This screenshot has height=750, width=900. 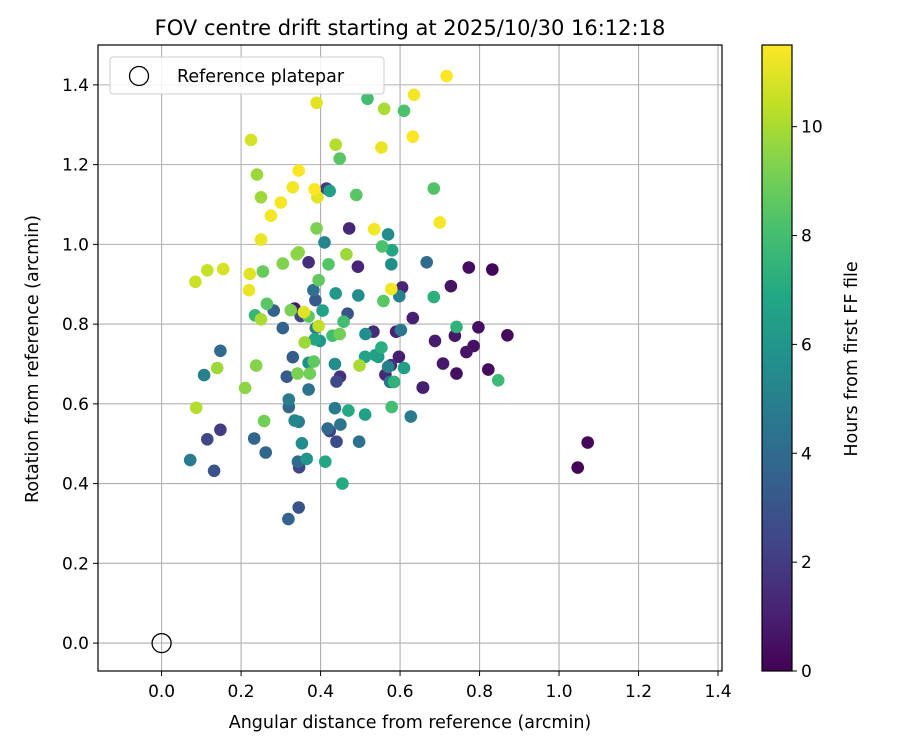 I want to click on colorbar-tick-label: 4, so click(x=806, y=454).